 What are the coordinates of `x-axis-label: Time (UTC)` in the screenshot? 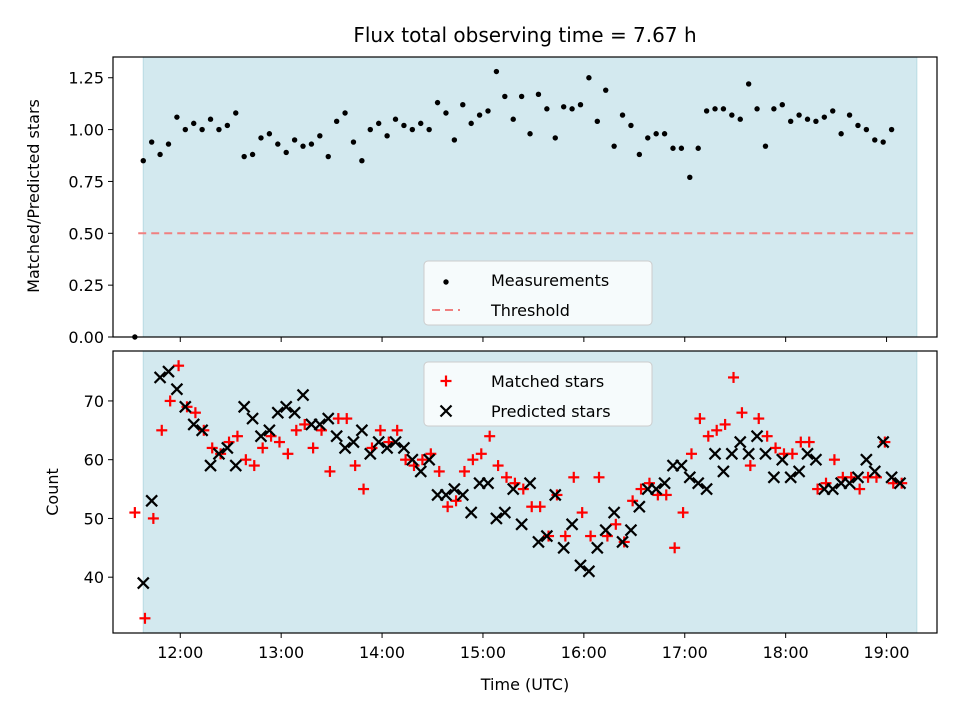 It's located at (524, 684).